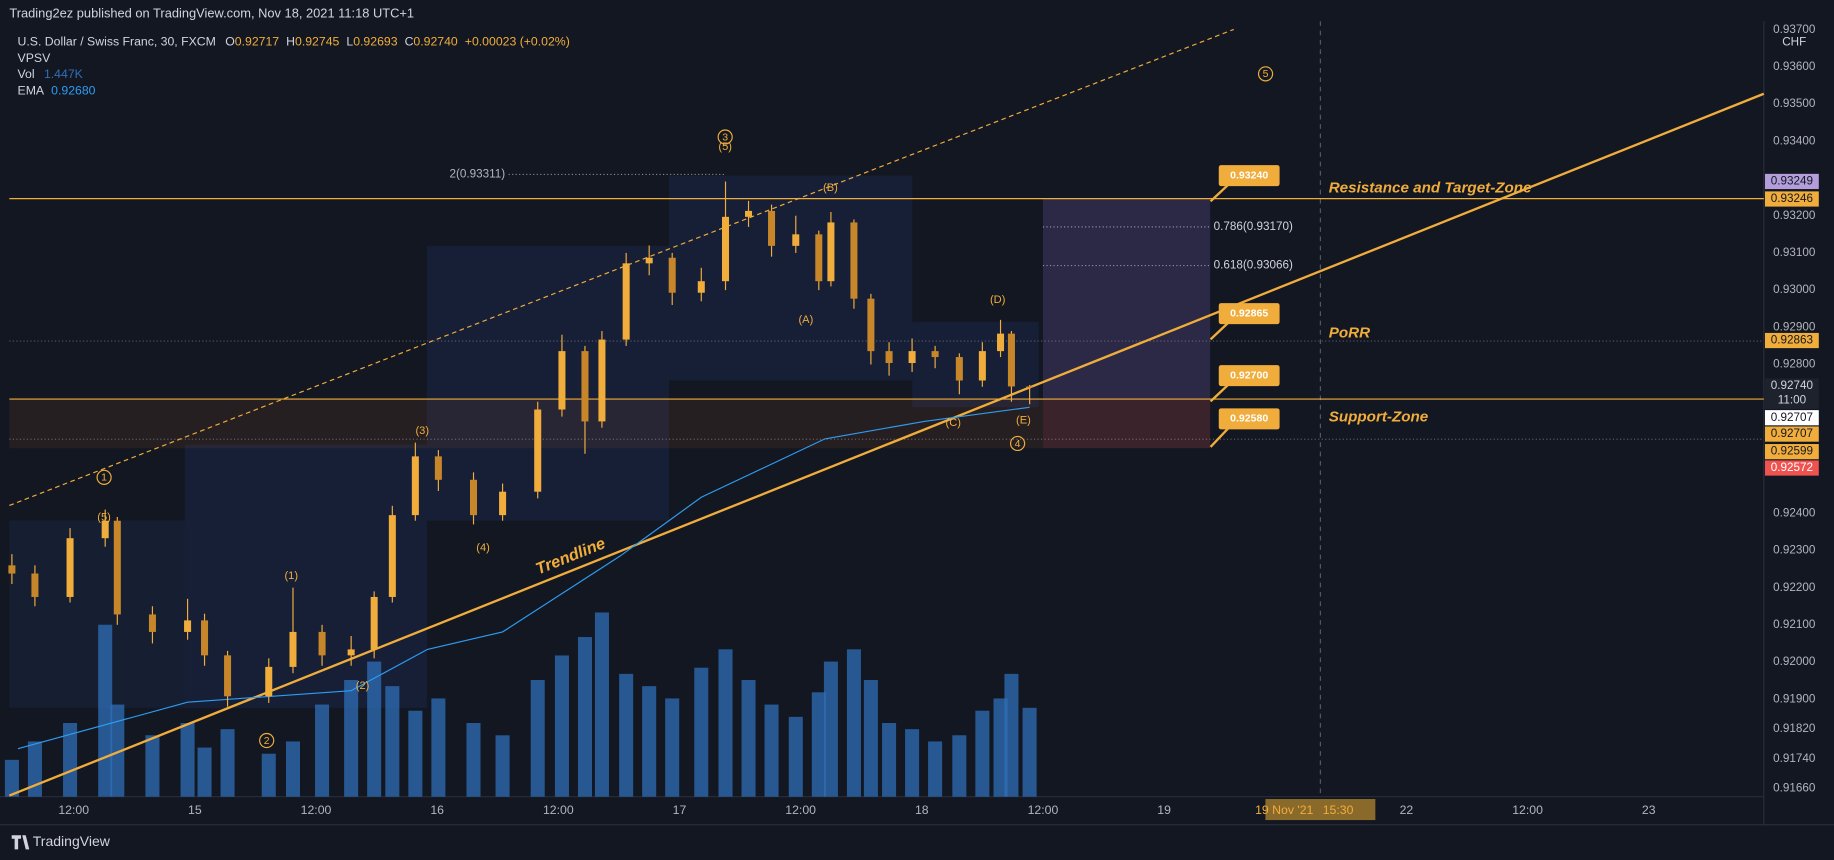 This screenshot has height=860, width=1834. I want to click on ohlc-key: H, so click(290, 42).